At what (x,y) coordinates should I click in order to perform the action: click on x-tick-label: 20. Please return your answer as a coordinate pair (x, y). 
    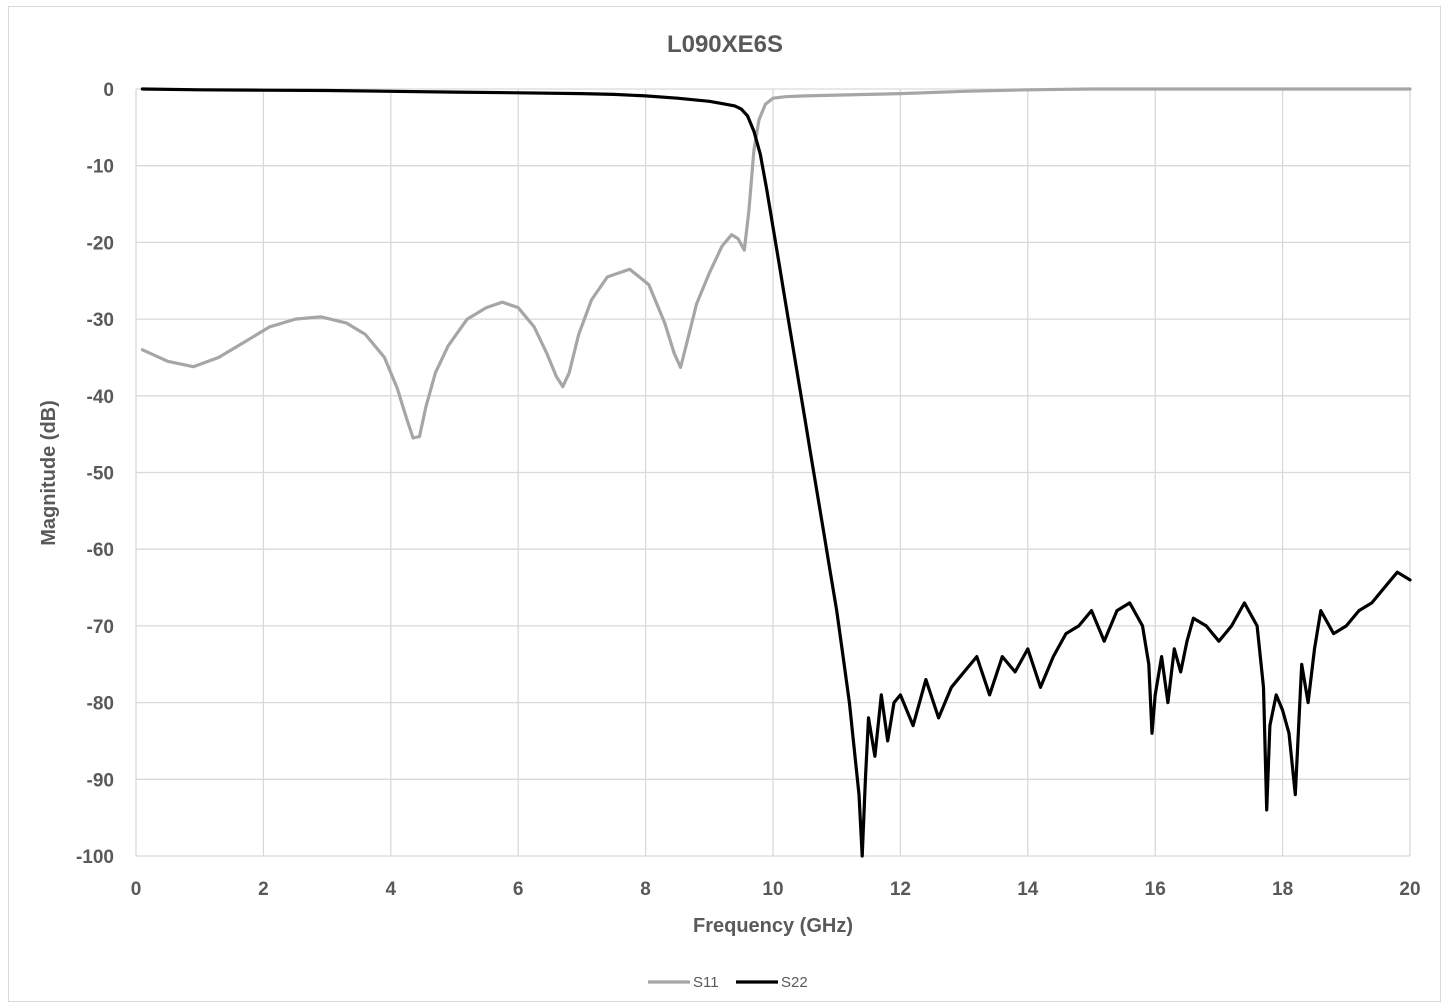
    Looking at the image, I should click on (1409, 889).